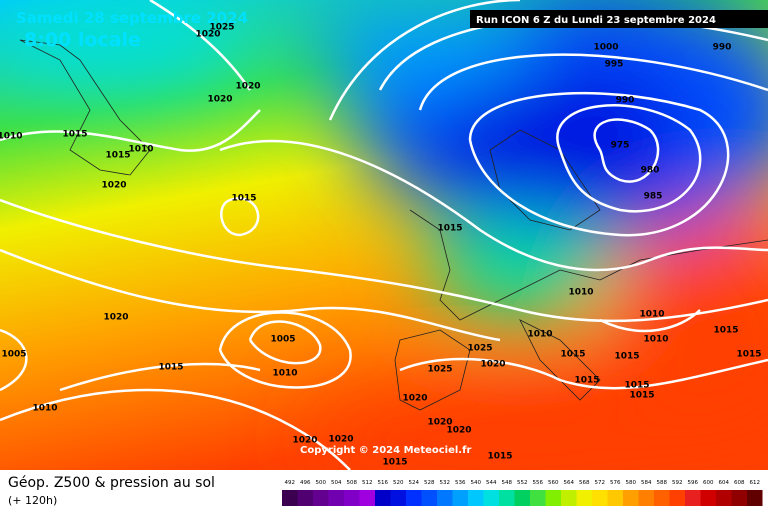 This screenshot has width=768, height=512. Describe the element at coordinates (429, 483) in the screenshot. I see `legend-label: 528` at that location.